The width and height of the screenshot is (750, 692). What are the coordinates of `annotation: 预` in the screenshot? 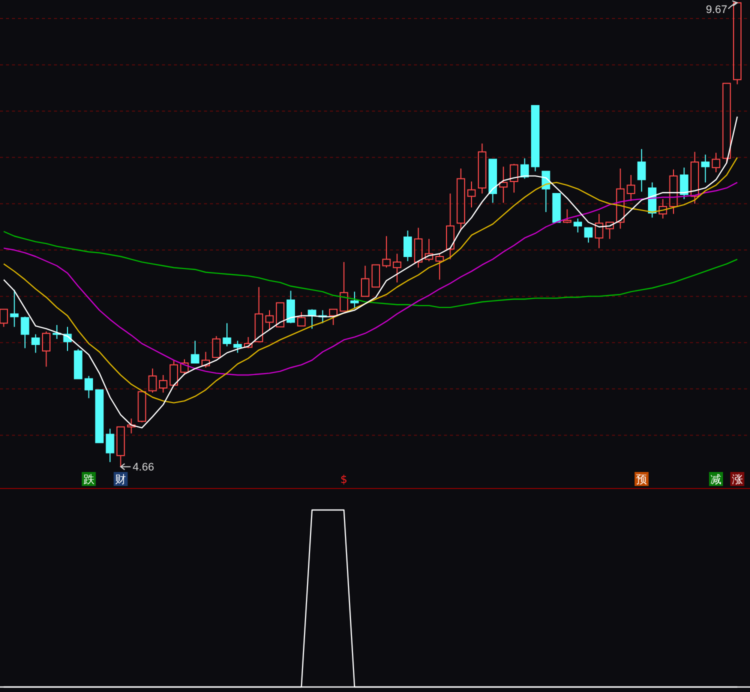 It's located at (642, 479).